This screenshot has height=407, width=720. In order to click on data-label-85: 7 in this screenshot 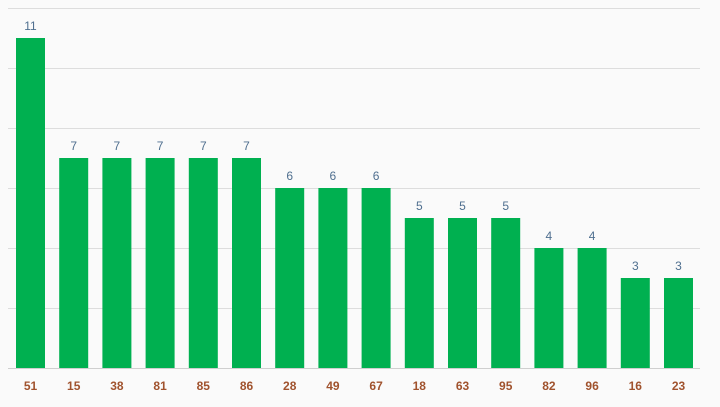, I will do `click(203, 146)`.